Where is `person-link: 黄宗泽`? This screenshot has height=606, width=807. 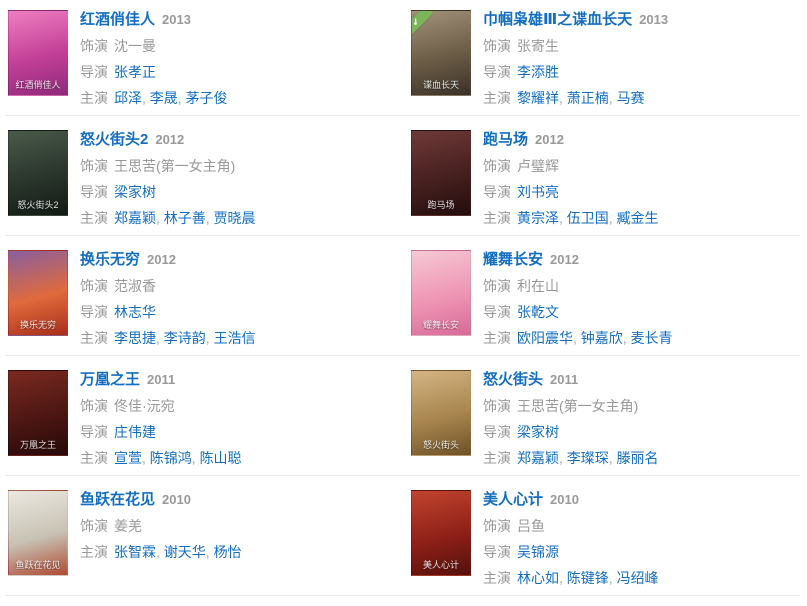
person-link: 黄宗泽 is located at coordinates (538, 218).